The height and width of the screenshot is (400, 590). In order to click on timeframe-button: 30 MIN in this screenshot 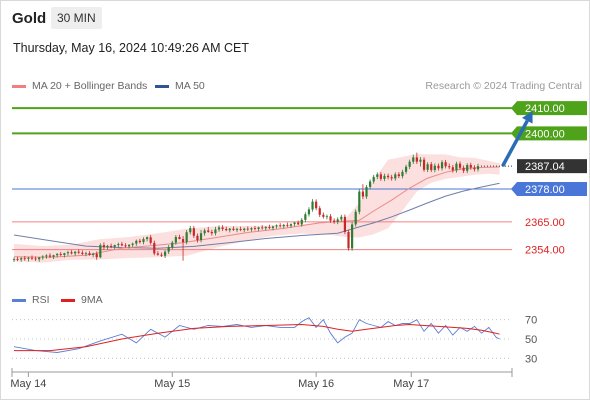, I will do `click(76, 18)`.